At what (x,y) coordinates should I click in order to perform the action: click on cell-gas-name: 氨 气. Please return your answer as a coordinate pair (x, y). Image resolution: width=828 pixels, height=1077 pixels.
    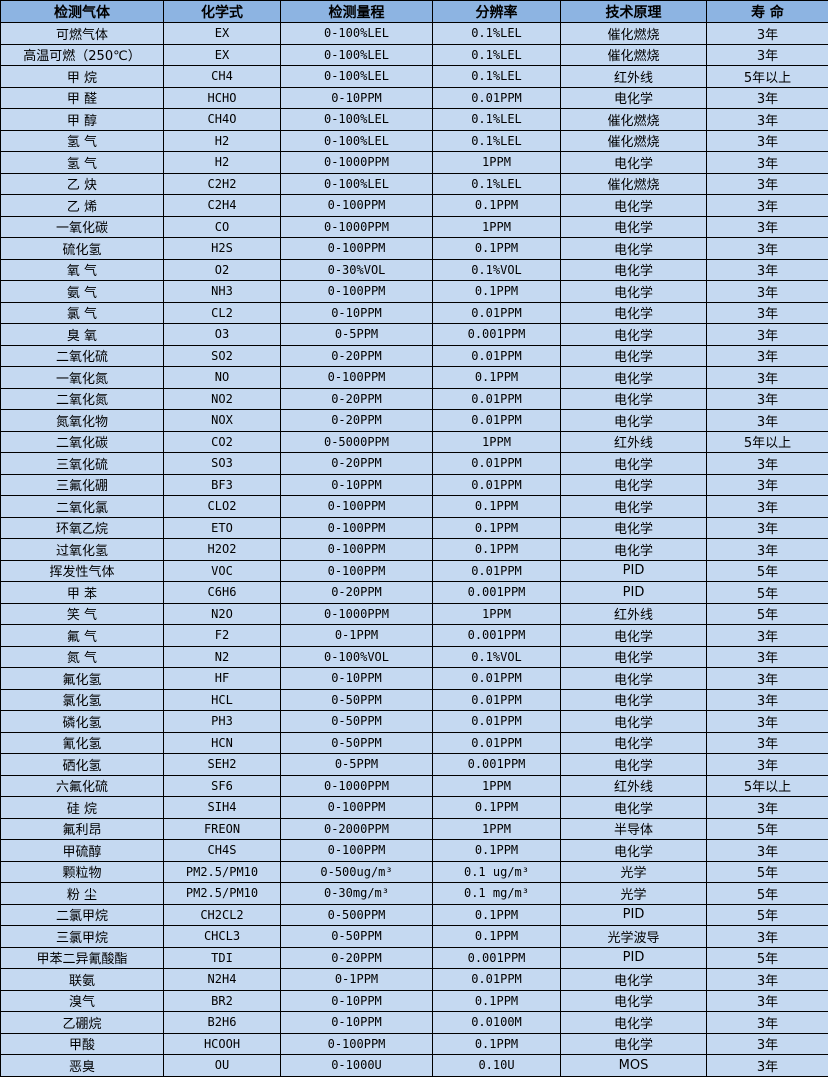
    Looking at the image, I should click on (82, 292).